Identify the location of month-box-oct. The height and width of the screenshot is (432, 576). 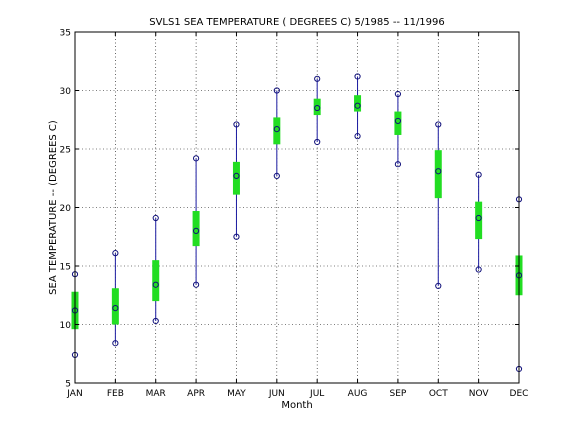
(438, 205).